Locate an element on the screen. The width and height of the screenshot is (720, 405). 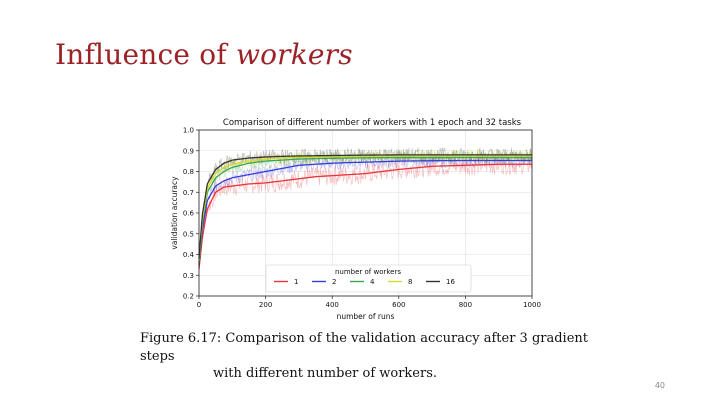
y-tick-label: 0.2 is located at coordinates (188, 297).